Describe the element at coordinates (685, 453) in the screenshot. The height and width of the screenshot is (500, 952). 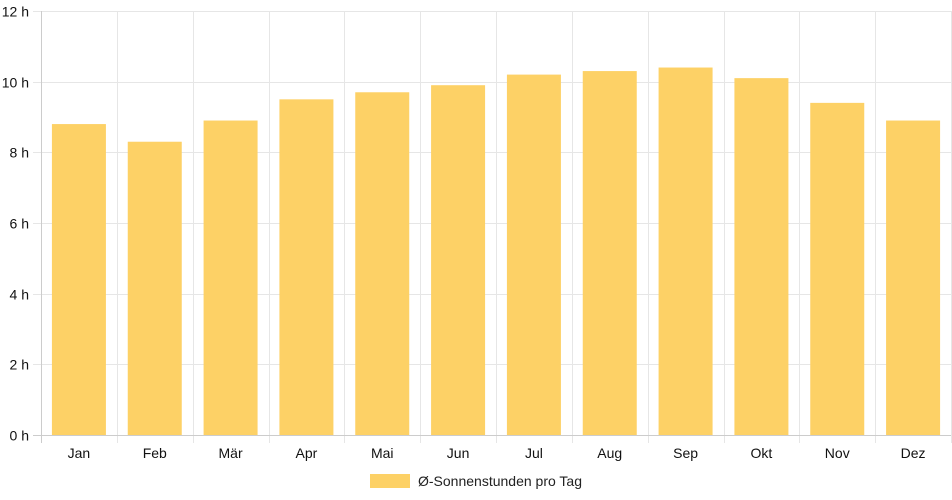
I see `x-tick-label: Sep` at that location.